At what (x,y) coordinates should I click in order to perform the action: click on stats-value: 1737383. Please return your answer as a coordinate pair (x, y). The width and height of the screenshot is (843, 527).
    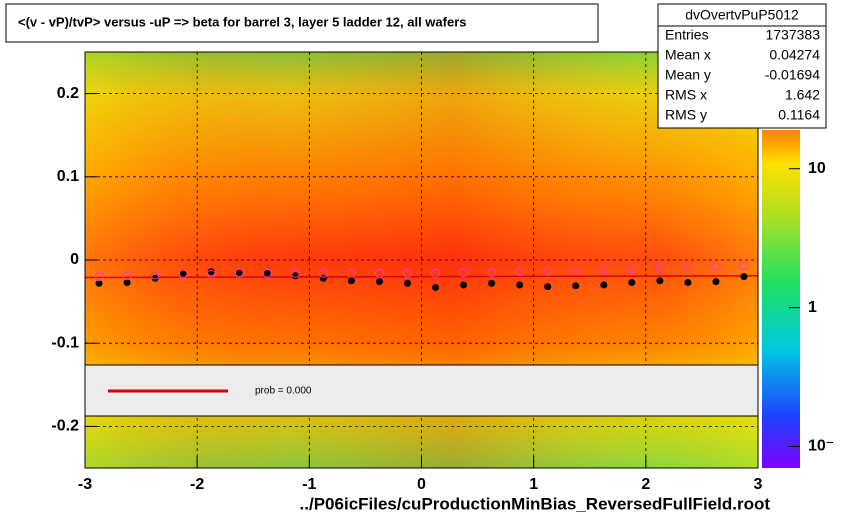
    Looking at the image, I should click on (792, 35).